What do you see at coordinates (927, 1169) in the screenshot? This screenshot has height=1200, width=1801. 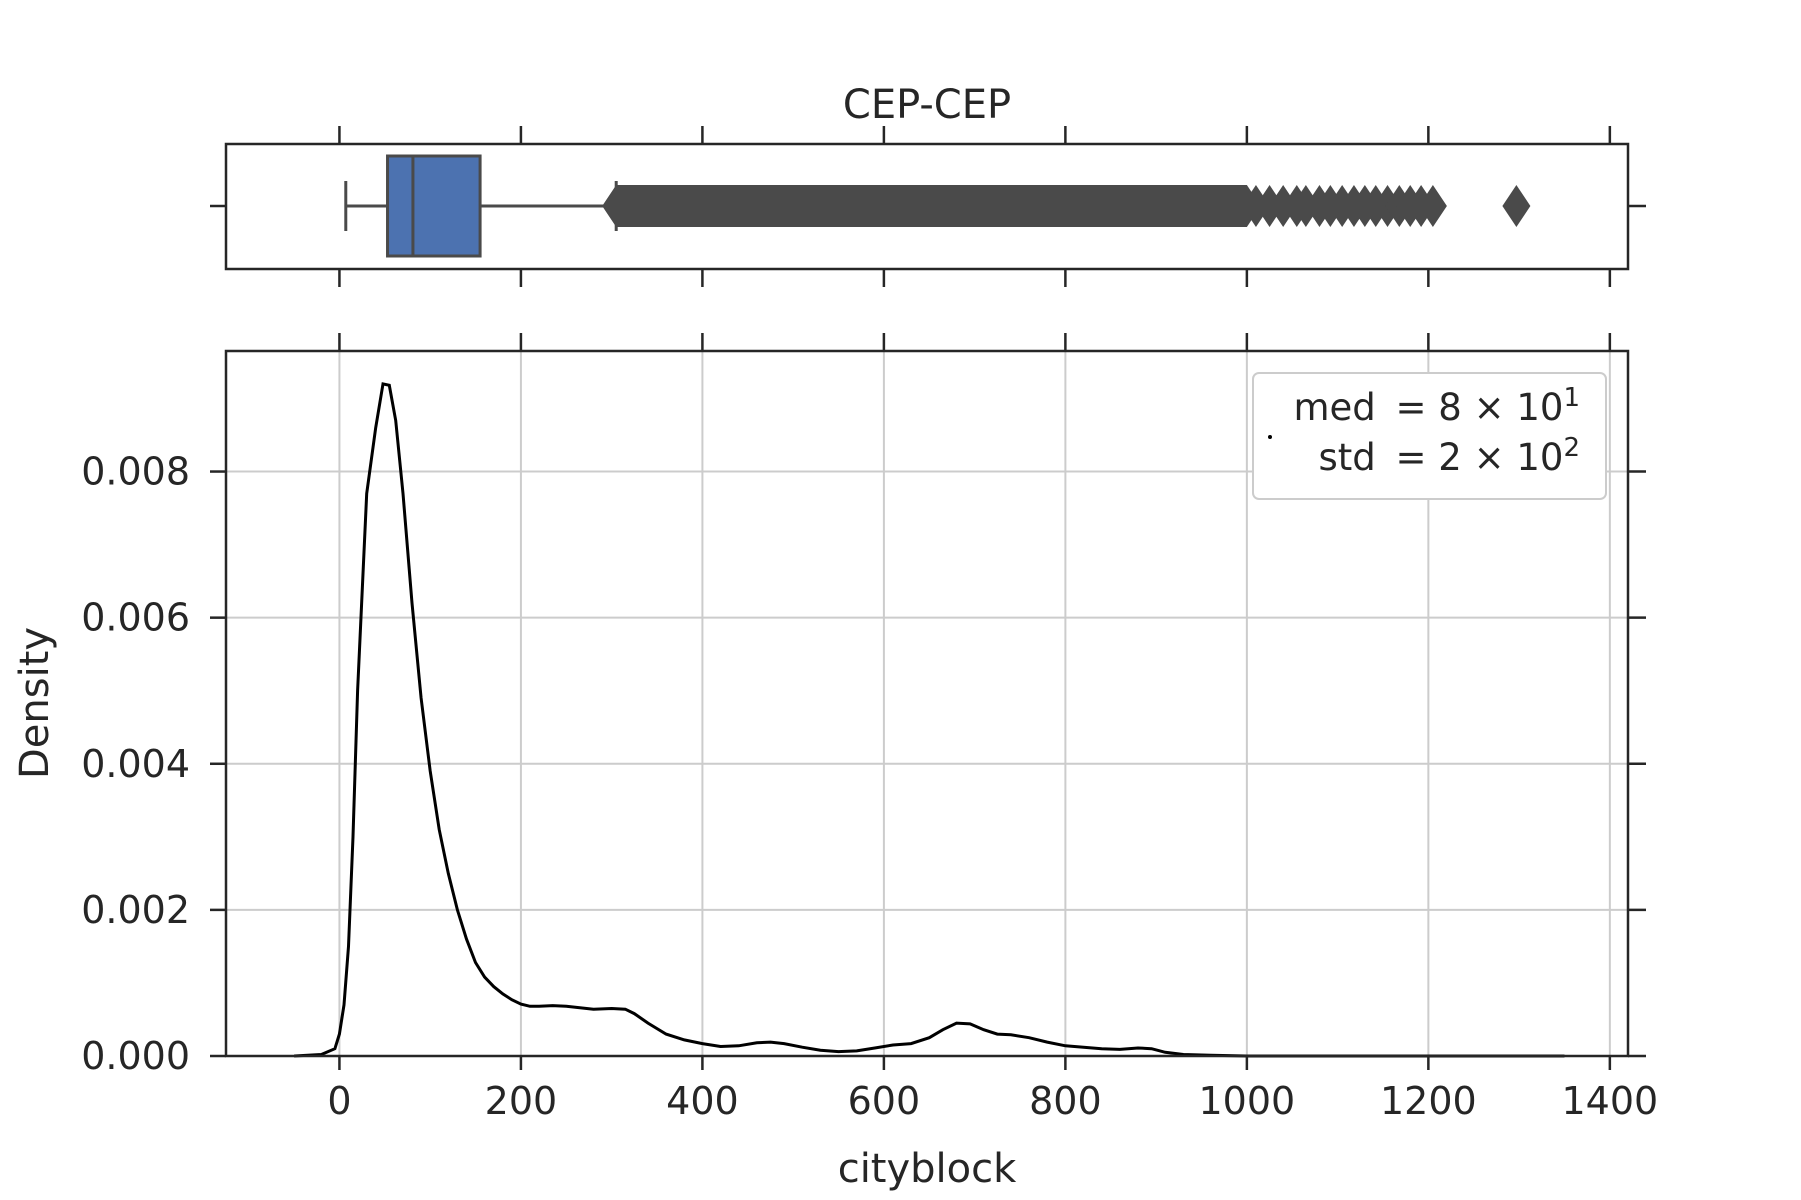 I see `x-axis-title: cityblock` at bounding box center [927, 1169].